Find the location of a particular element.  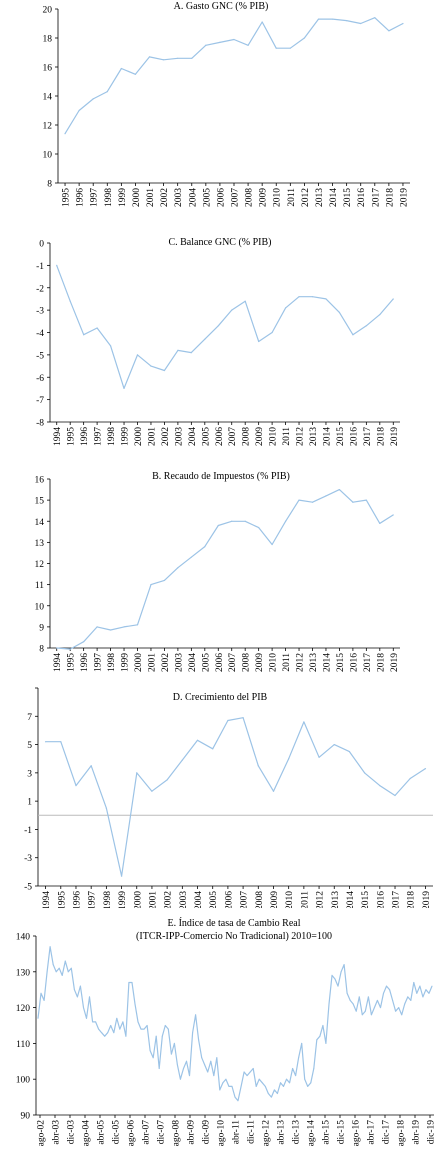

chart-a-x-tick-label: 2001 is located at coordinates (151, 197).